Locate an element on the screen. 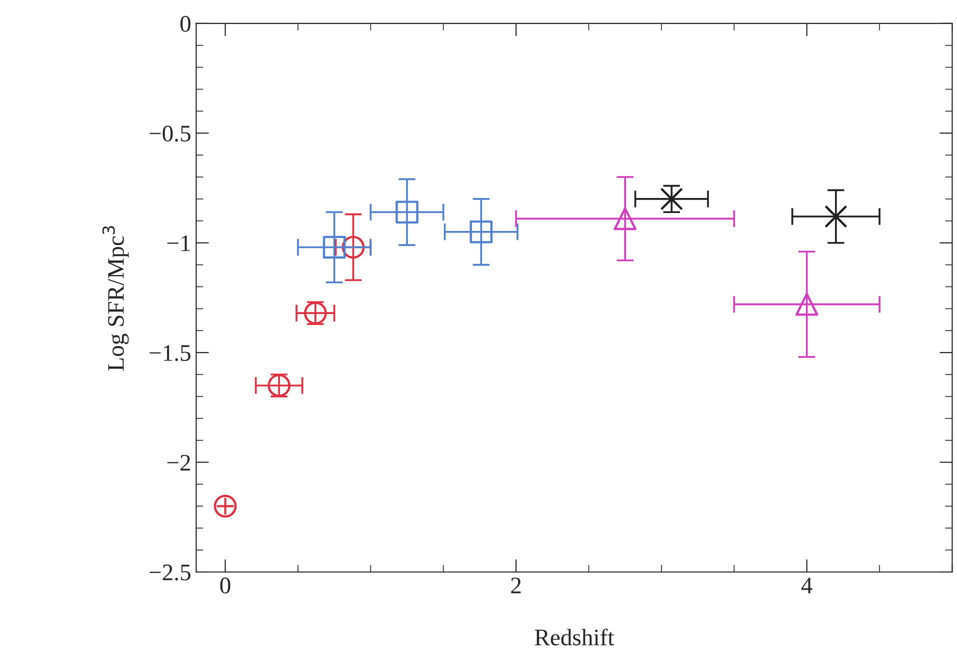  y-tick-label: 0 is located at coordinates (185, 24).